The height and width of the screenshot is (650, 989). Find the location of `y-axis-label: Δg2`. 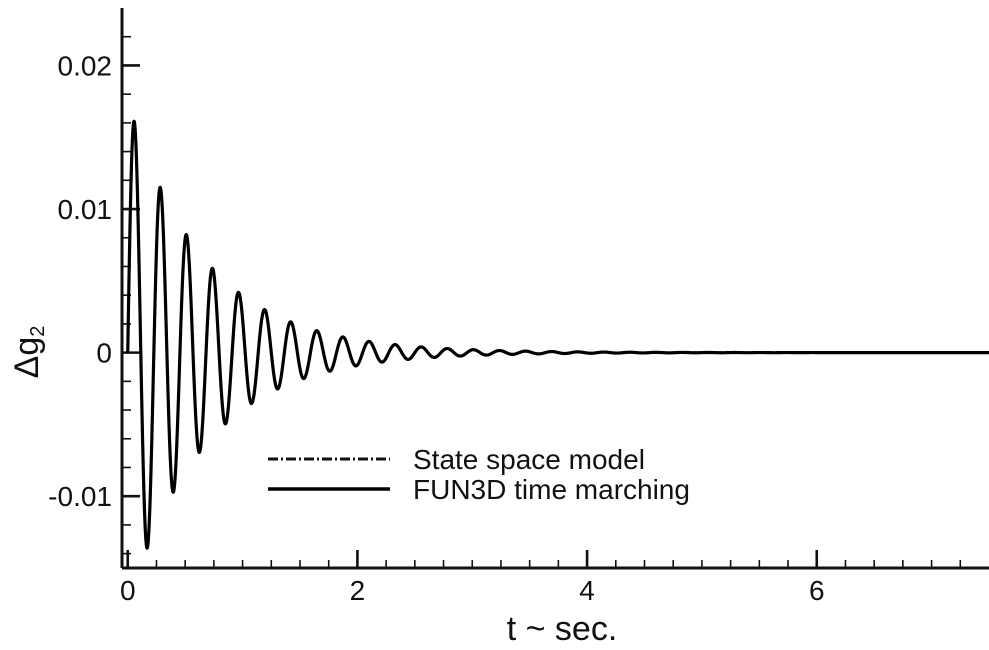

y-axis-label: Δg2 is located at coordinates (28, 352).